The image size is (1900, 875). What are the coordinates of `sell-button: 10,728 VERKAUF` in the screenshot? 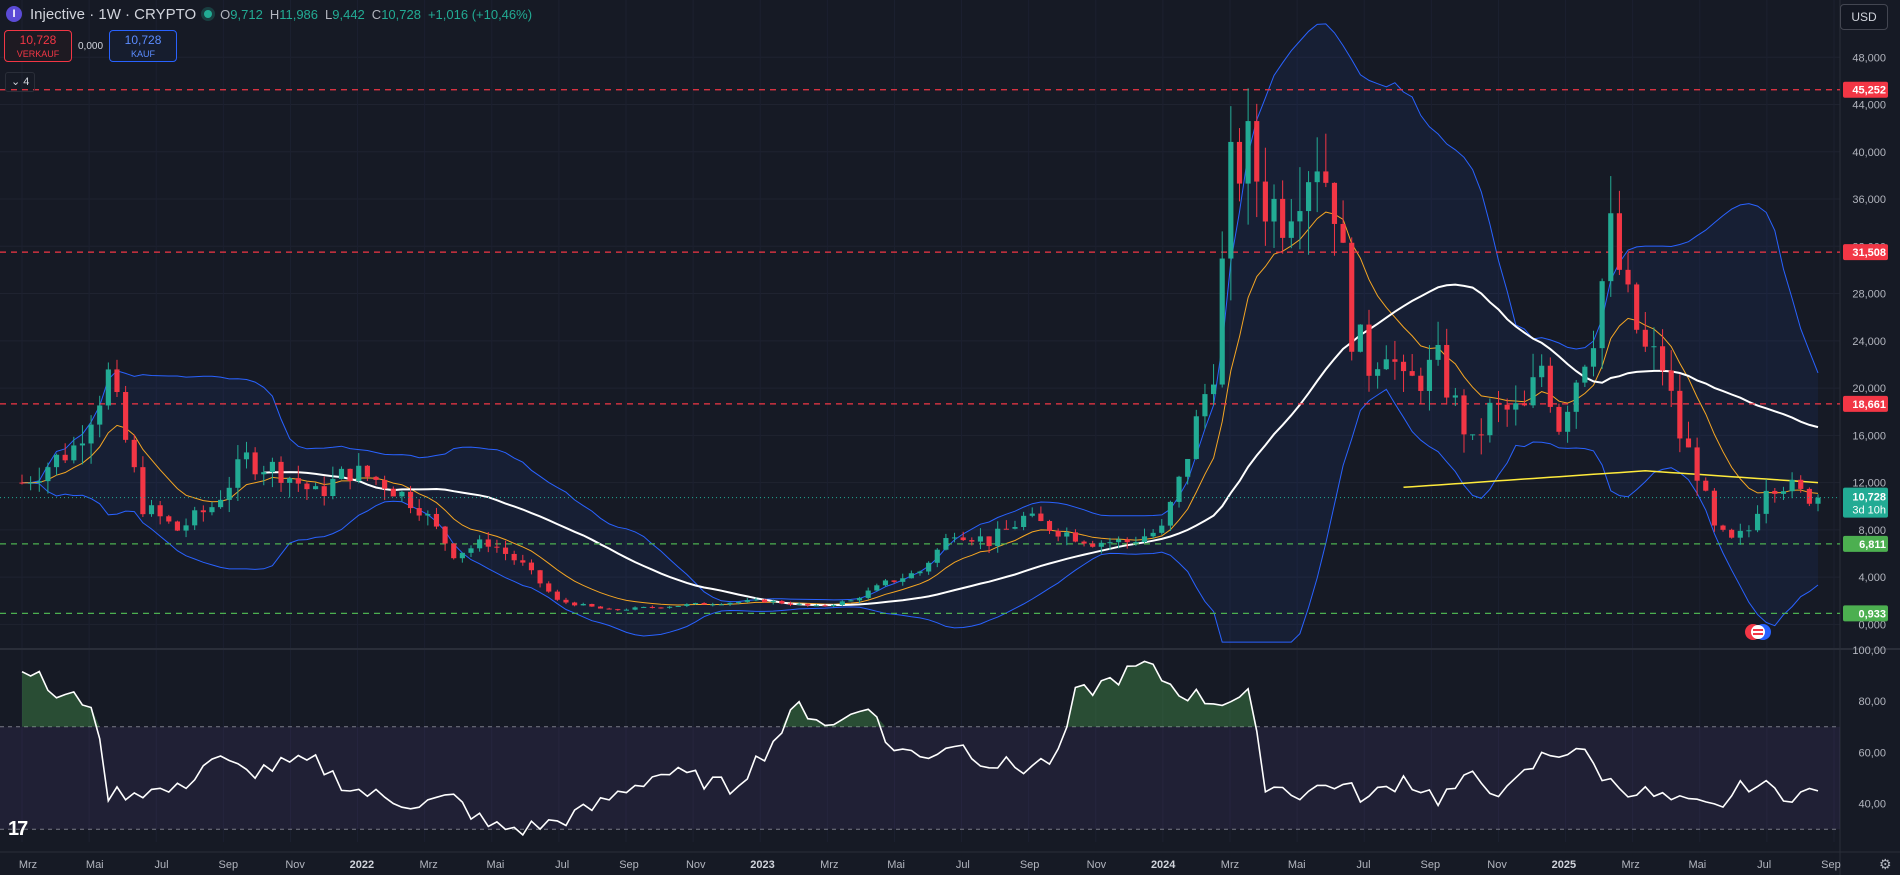 It's located at (38, 46).